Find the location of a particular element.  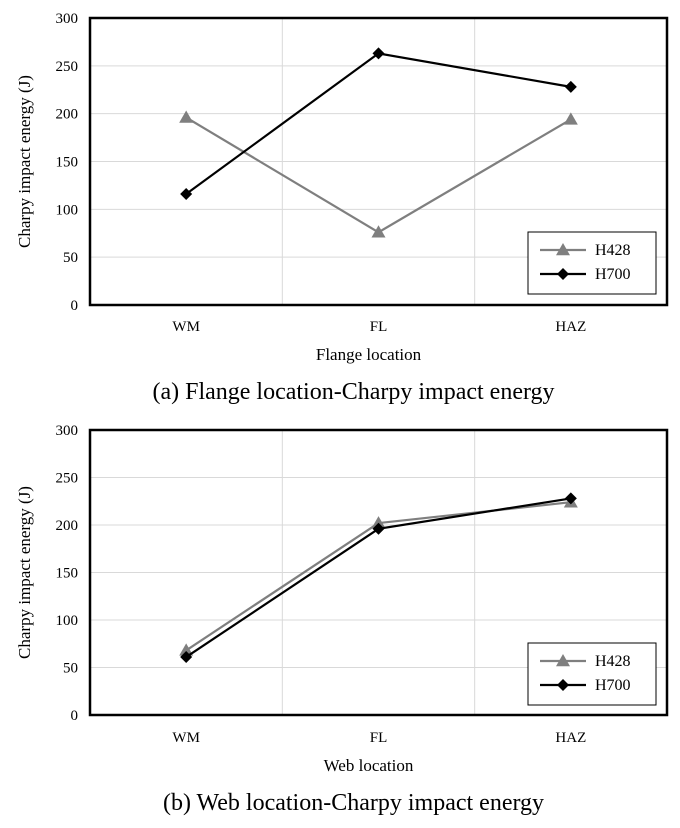

x-axis-title: Web location is located at coordinates (369, 765).